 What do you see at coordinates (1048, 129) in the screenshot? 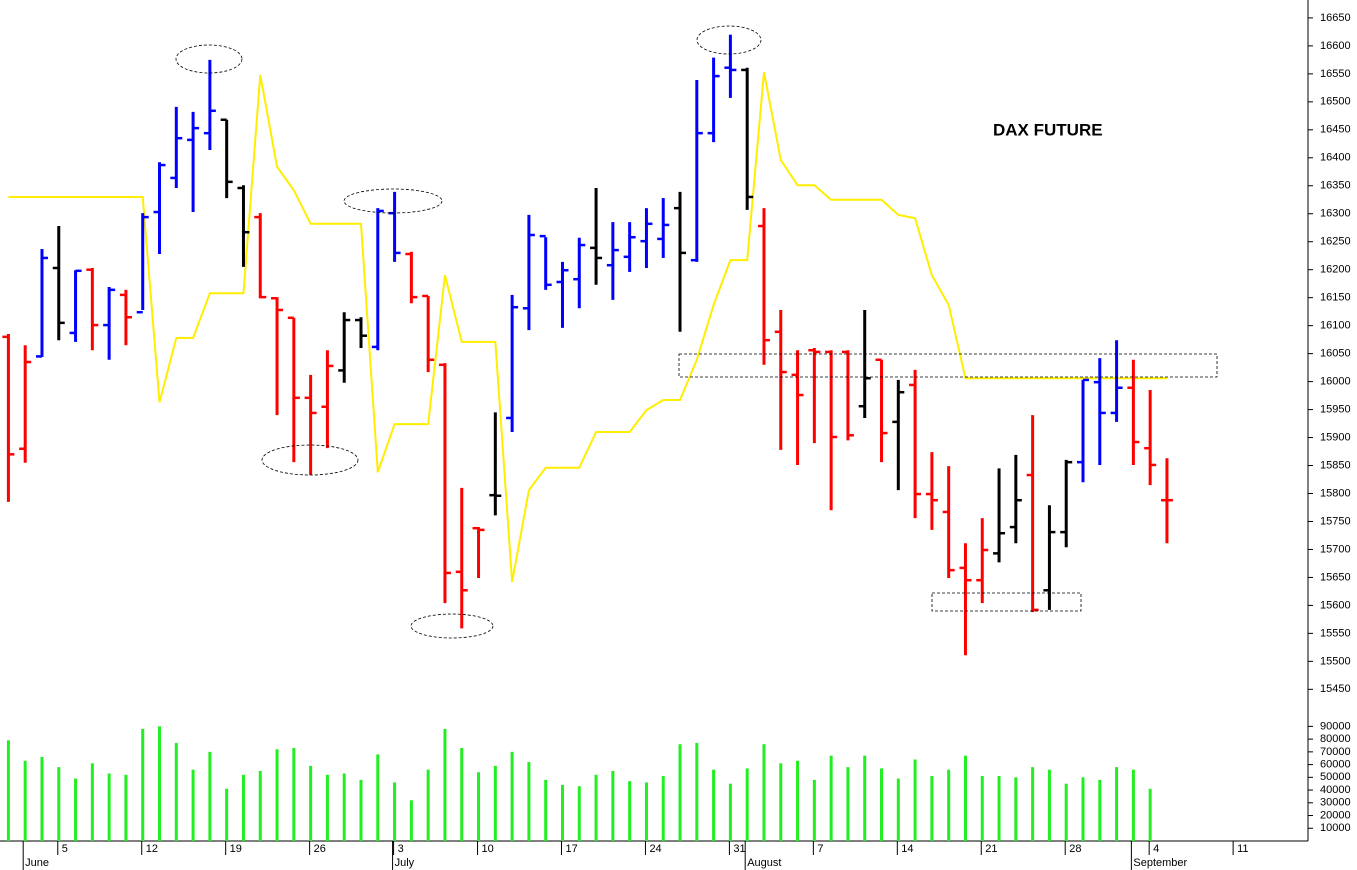
I see `chart-title: DAX FUTURE` at bounding box center [1048, 129].